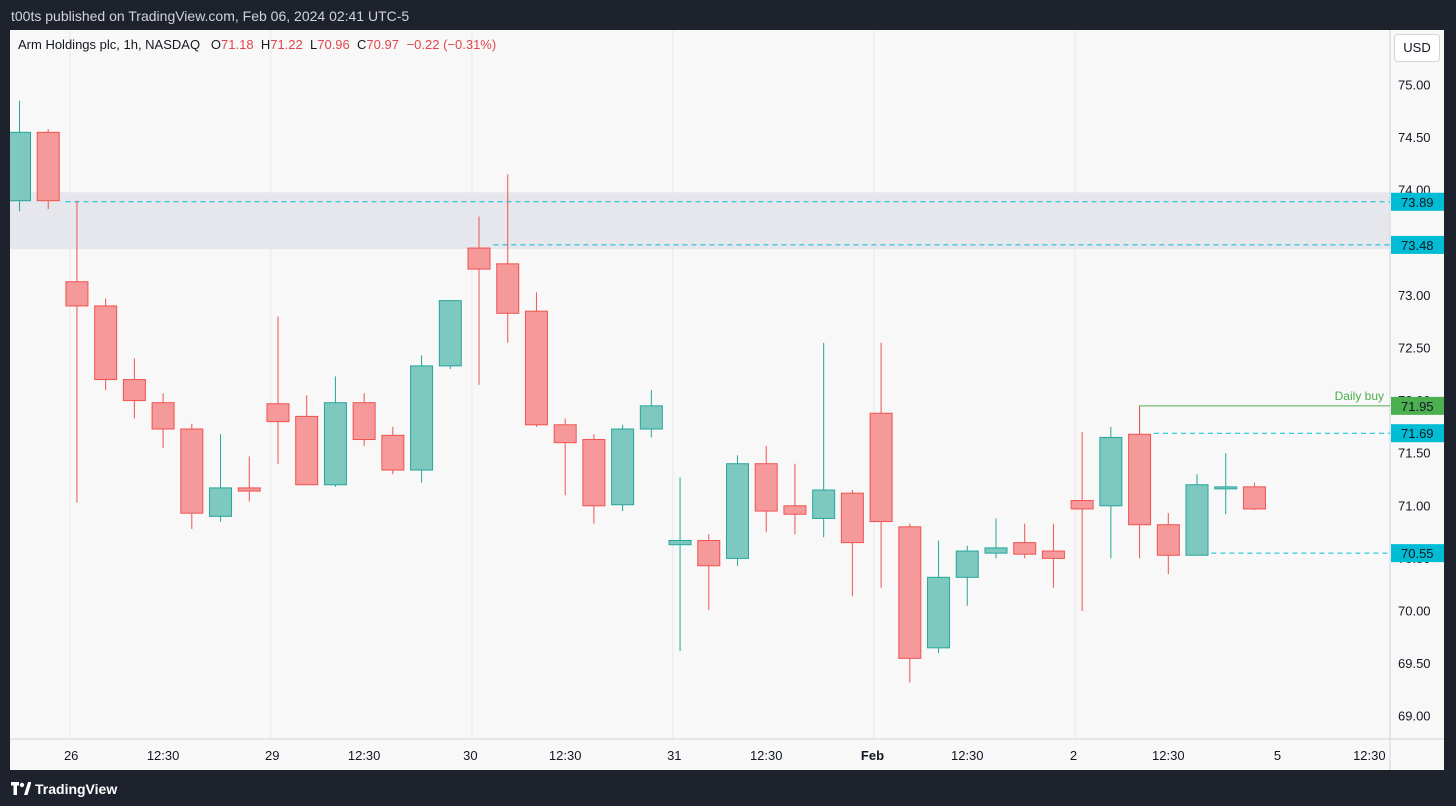  Describe the element at coordinates (728, 788) in the screenshot. I see `bottom-bar: TradingView` at that location.